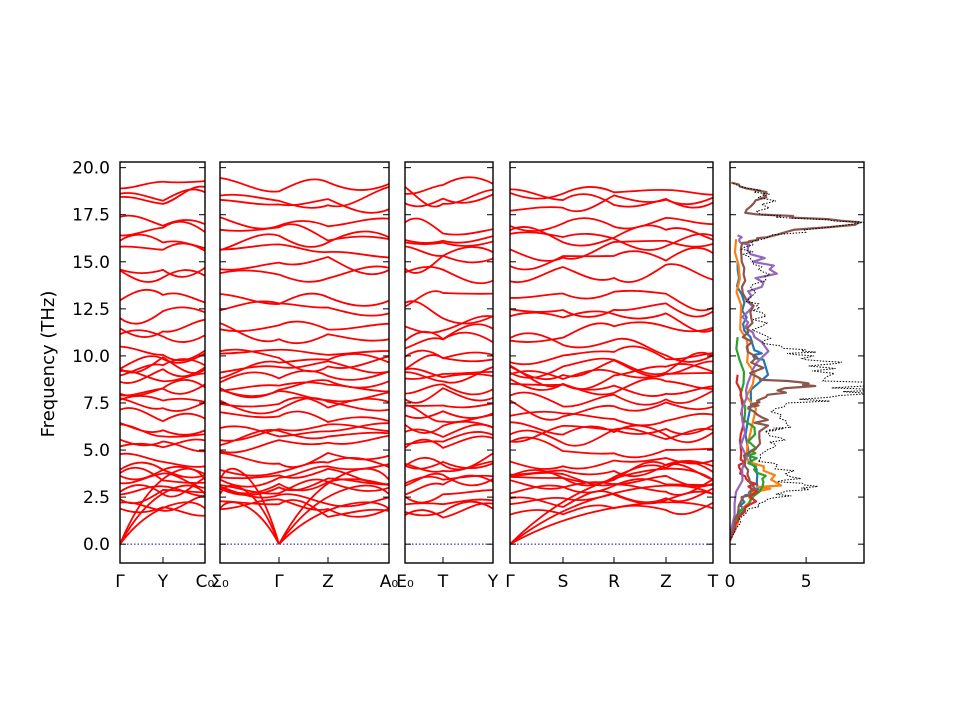 This screenshot has width=960, height=720. I want to click on y-tick-label: 12.5, so click(91, 310).